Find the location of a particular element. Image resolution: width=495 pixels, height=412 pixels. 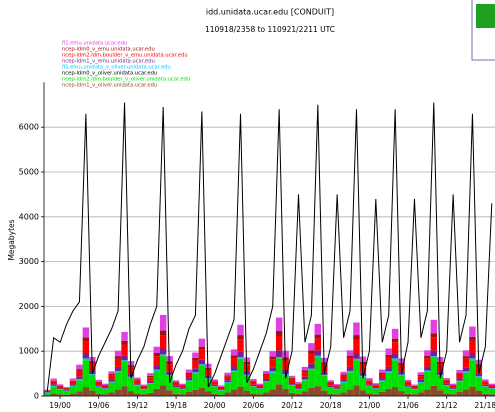

y-tick-label: 3000 is located at coordinates (29, 261).